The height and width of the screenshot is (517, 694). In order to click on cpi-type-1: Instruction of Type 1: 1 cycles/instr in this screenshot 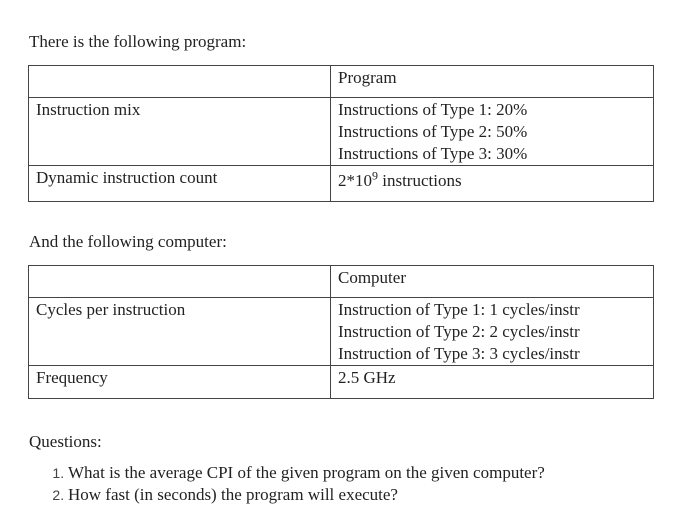, I will do `click(459, 309)`.